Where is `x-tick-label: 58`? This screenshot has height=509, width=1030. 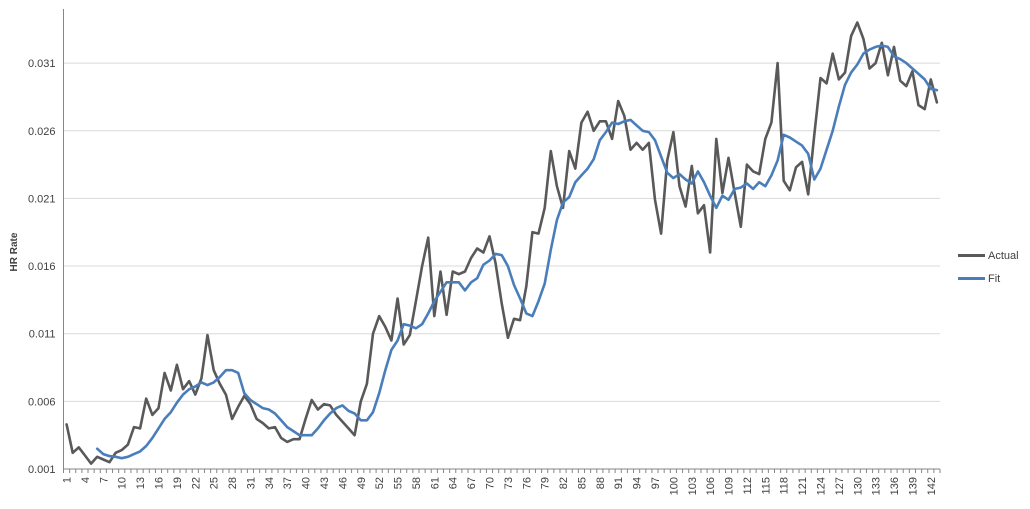
x-tick-label: 58 is located at coordinates (417, 483).